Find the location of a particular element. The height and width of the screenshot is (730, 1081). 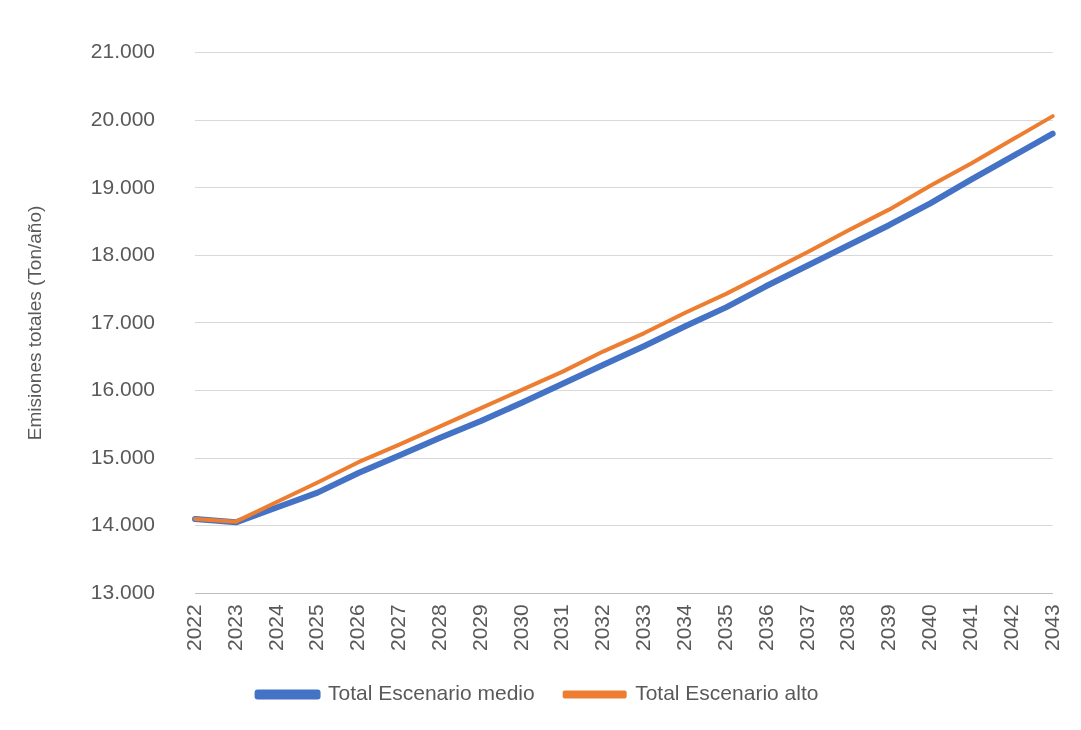

x-tick-label: 2035 is located at coordinates (724, 627).